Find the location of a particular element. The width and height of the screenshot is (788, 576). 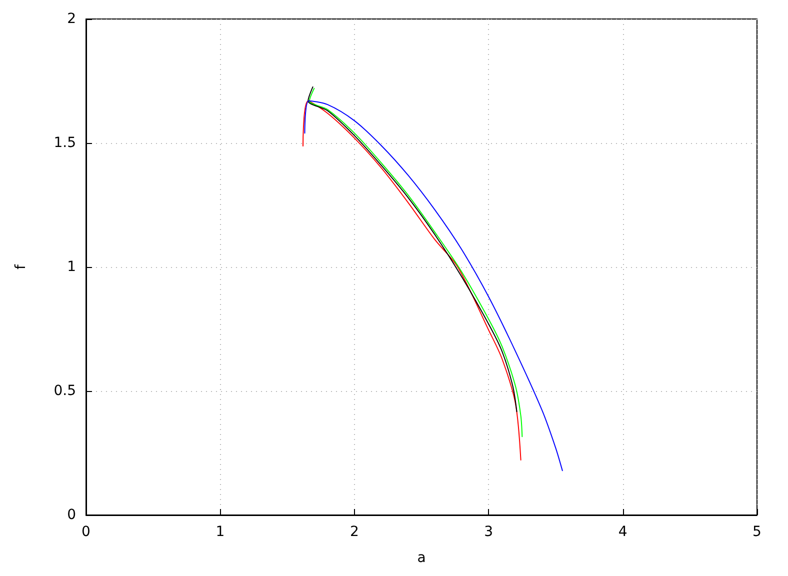

y-tick-label: 0 is located at coordinates (71, 515).